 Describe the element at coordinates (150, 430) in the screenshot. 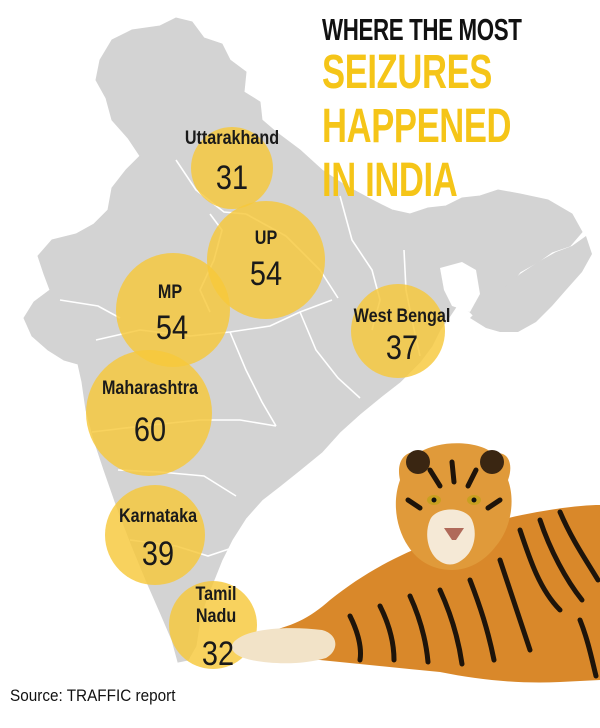

I see `count-maharashtra: 60` at that location.